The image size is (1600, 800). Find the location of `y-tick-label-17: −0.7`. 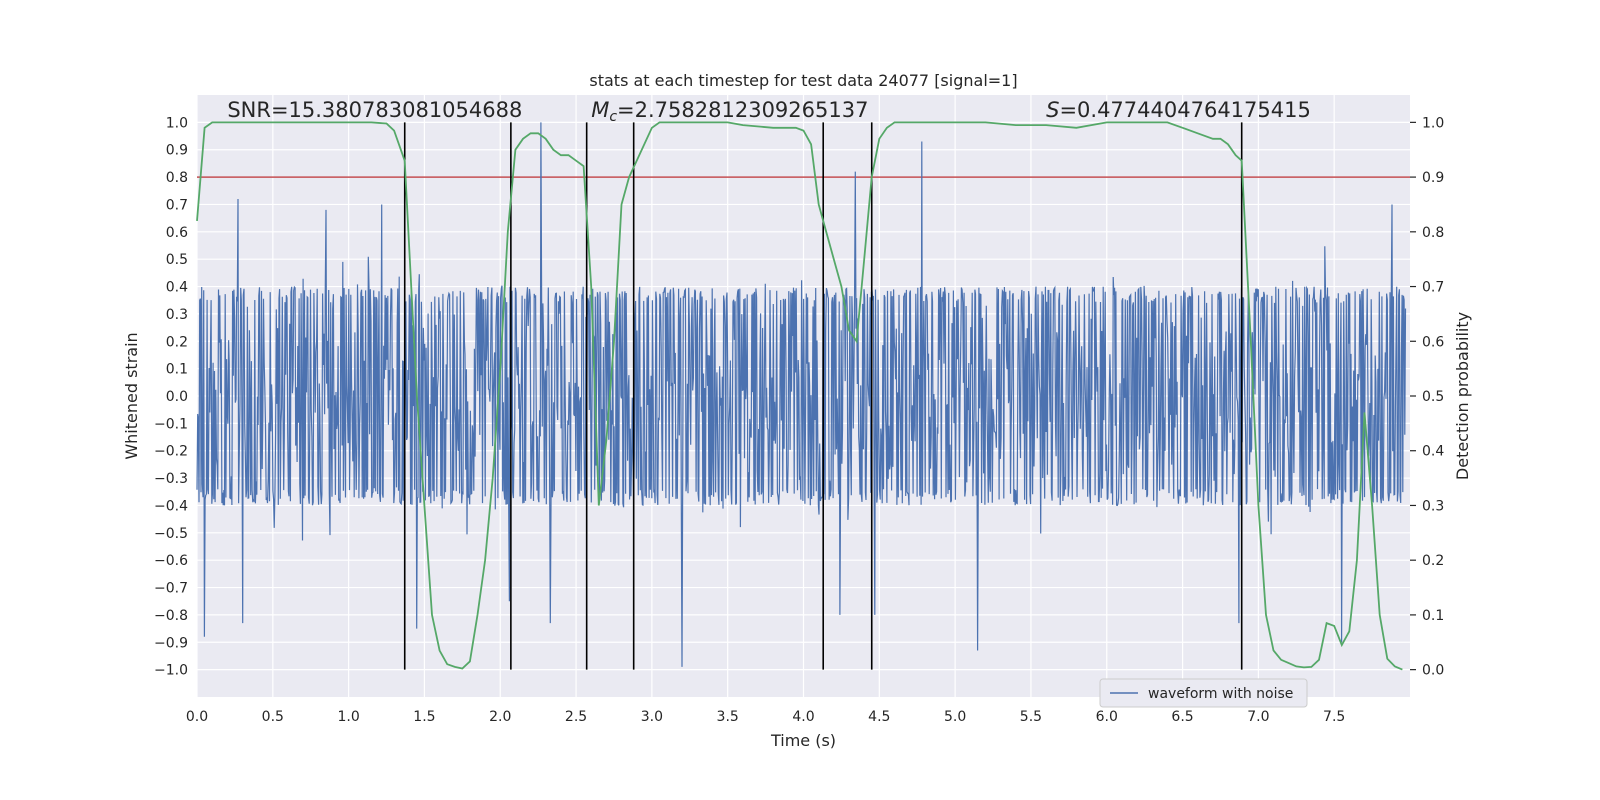

y-tick-label-17: −0.7 is located at coordinates (171, 589).